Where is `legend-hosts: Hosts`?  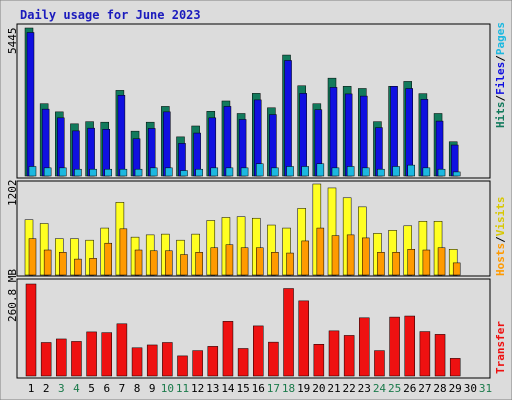 legend-hosts: Hosts is located at coordinates (500, 259).